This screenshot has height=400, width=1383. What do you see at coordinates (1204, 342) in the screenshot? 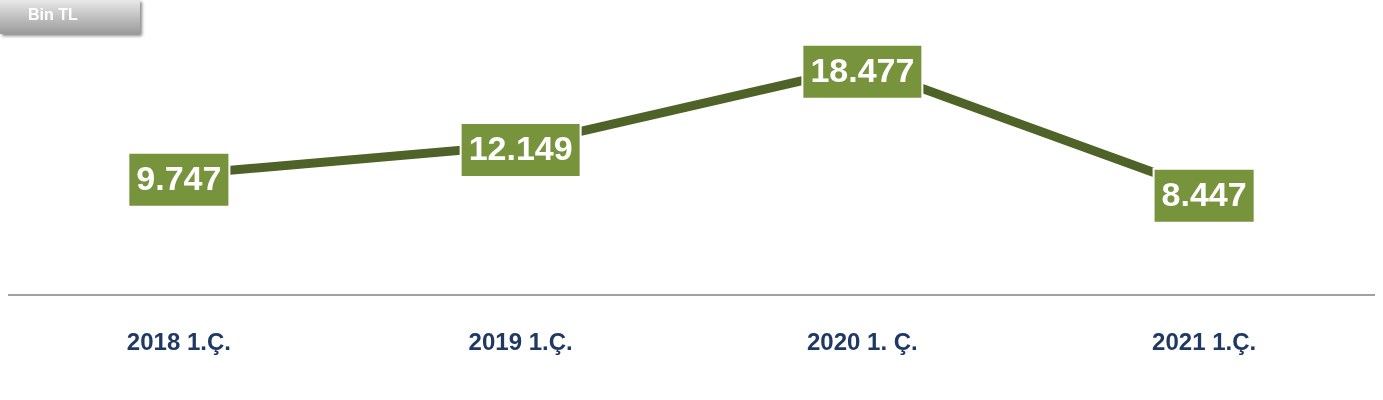
I see `x-tick-label: 2021 1.Ç.` at bounding box center [1204, 342].